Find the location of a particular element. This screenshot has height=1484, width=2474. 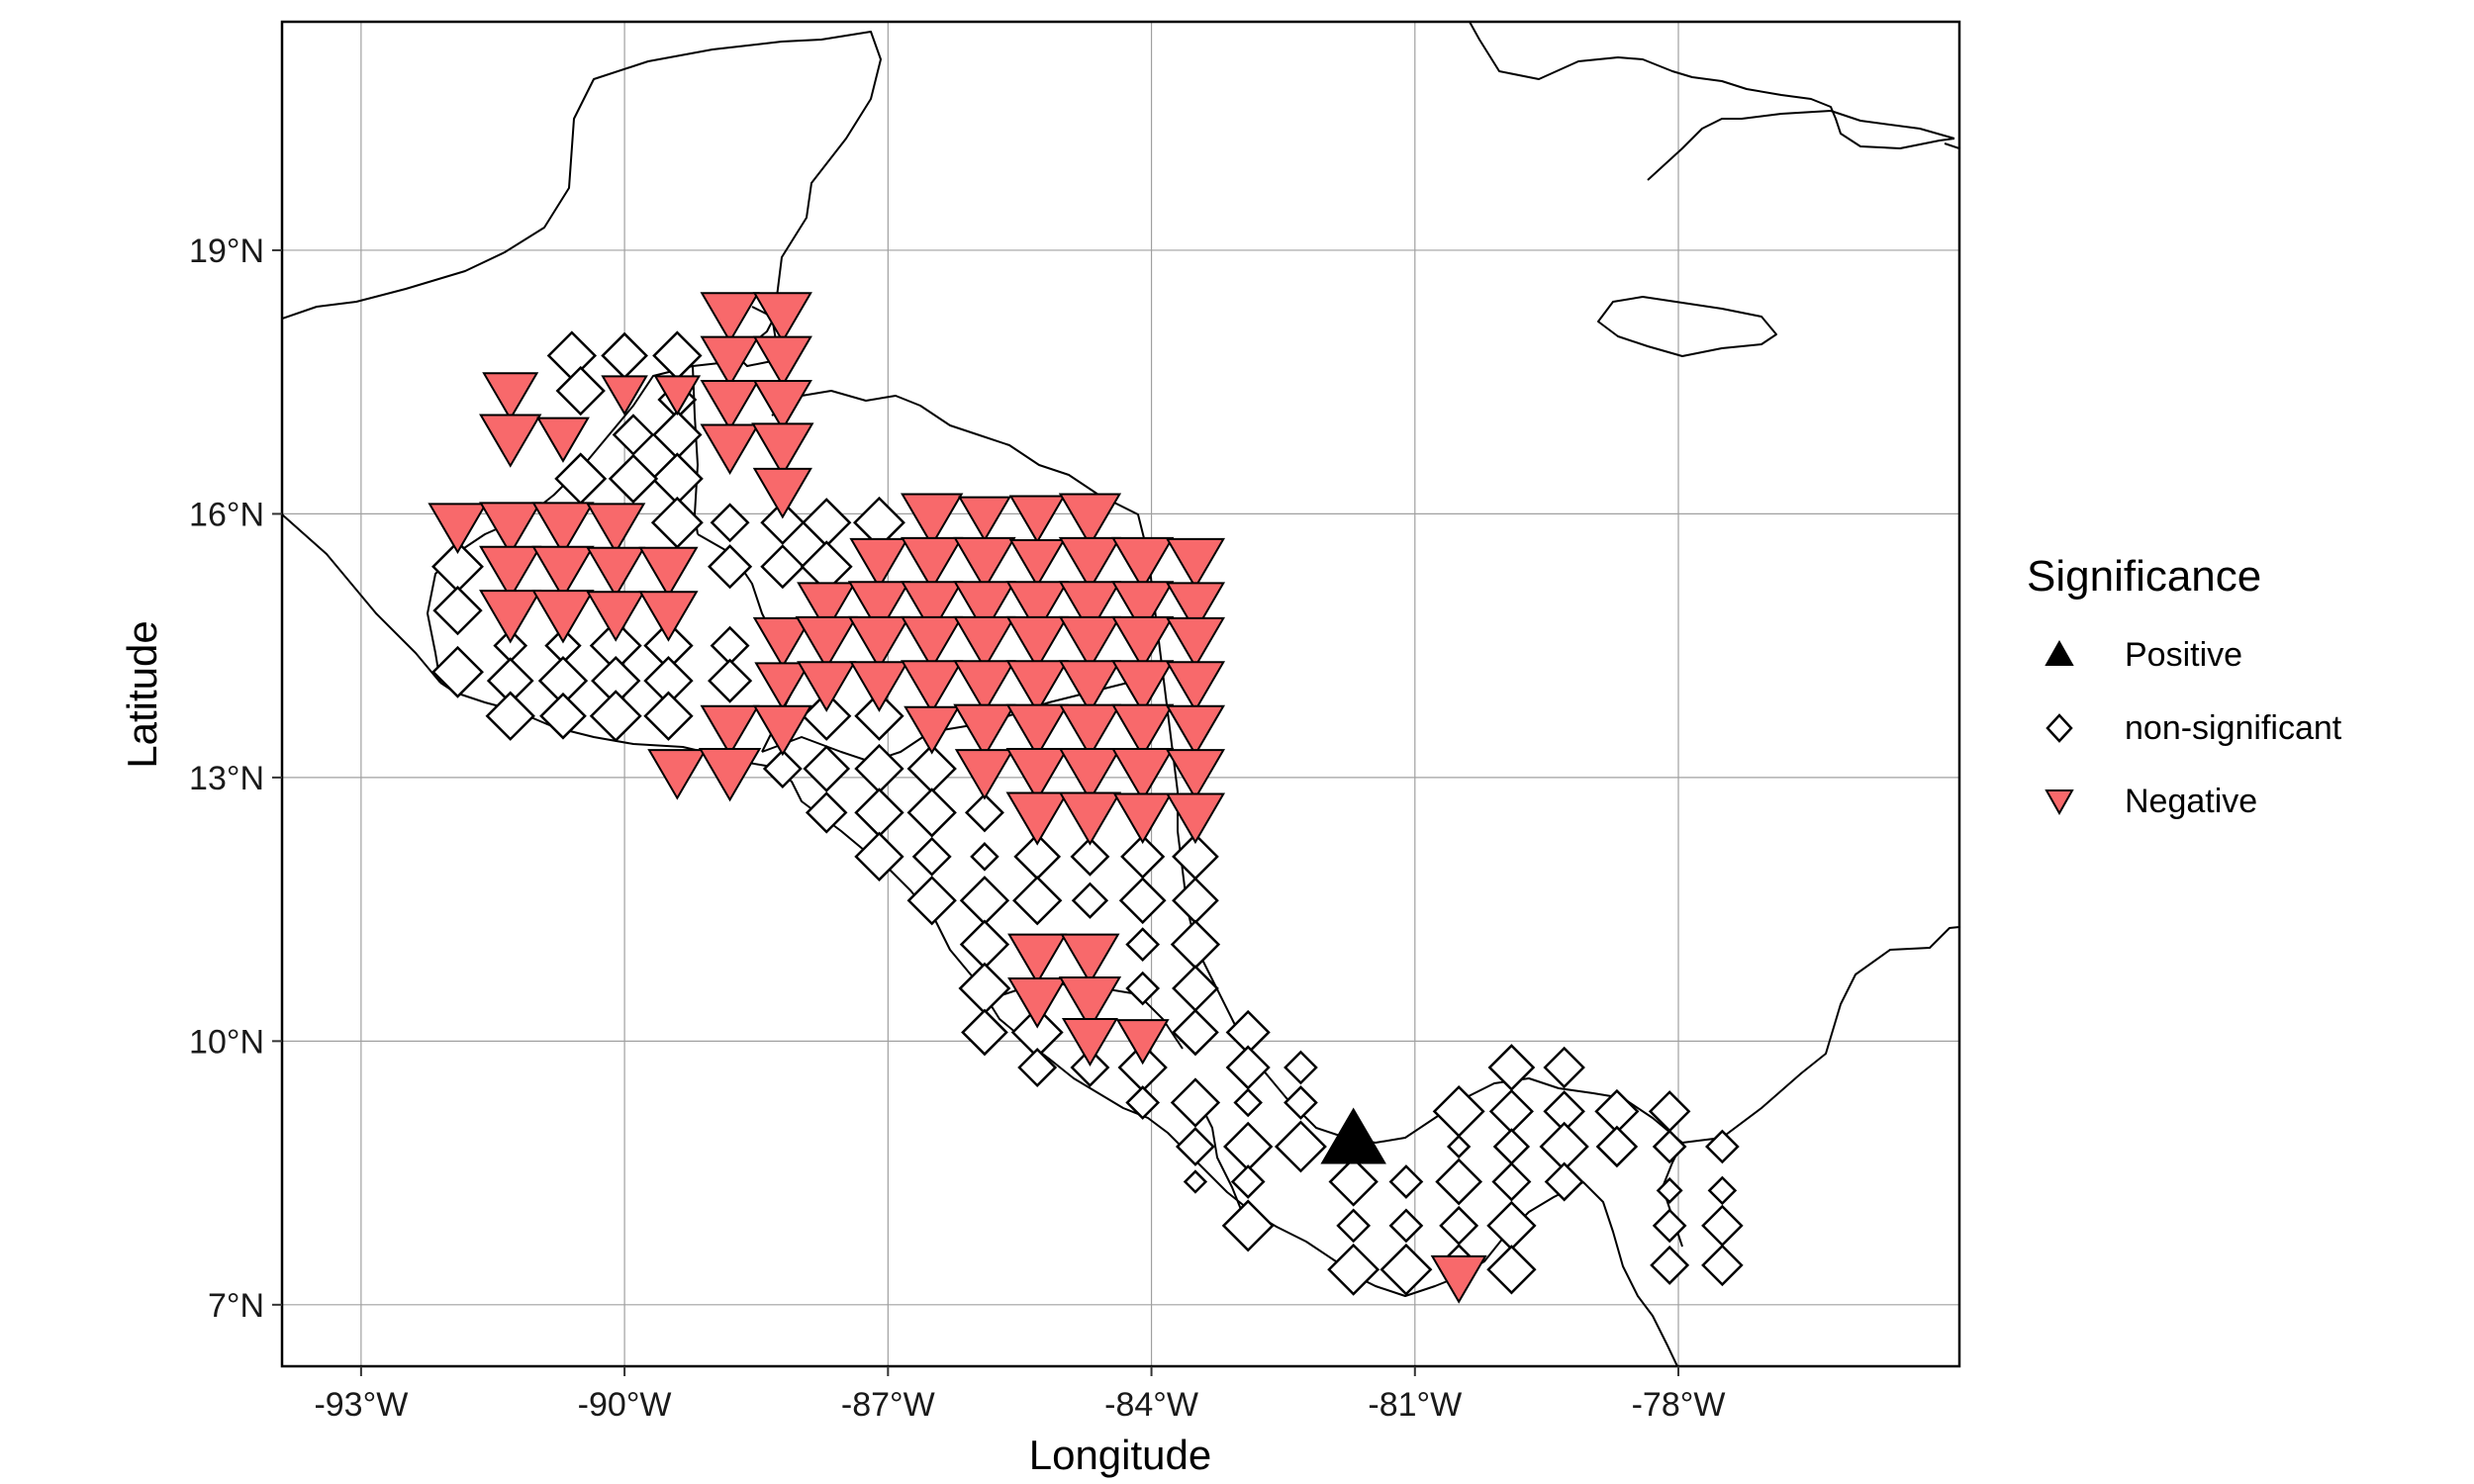

coastline-mexico-yucatan is located at coordinates (582, 194).